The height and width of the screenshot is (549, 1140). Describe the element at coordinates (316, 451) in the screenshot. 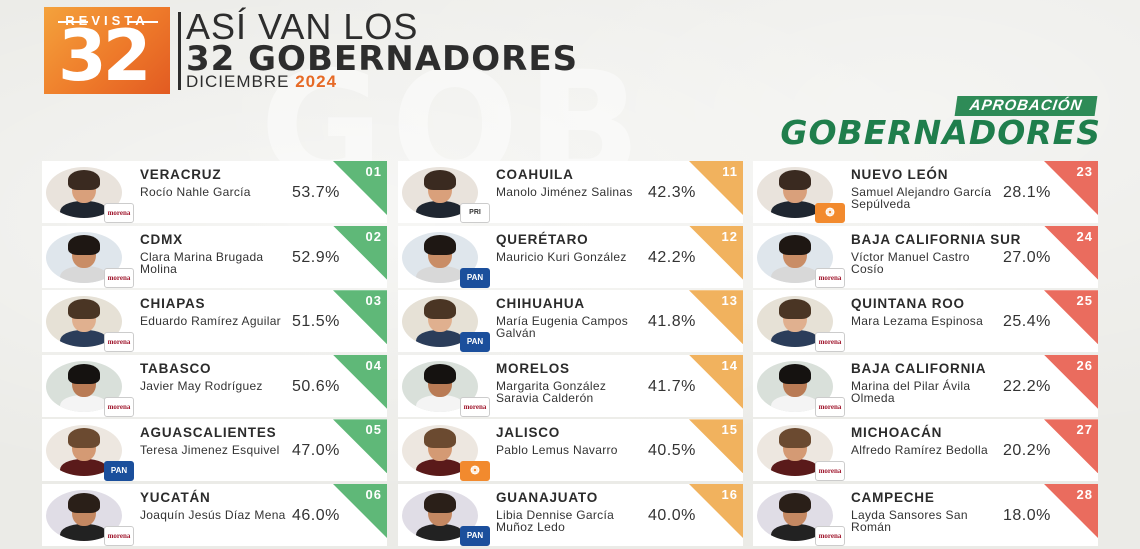

I see `approval-percent: 47.0%` at that location.